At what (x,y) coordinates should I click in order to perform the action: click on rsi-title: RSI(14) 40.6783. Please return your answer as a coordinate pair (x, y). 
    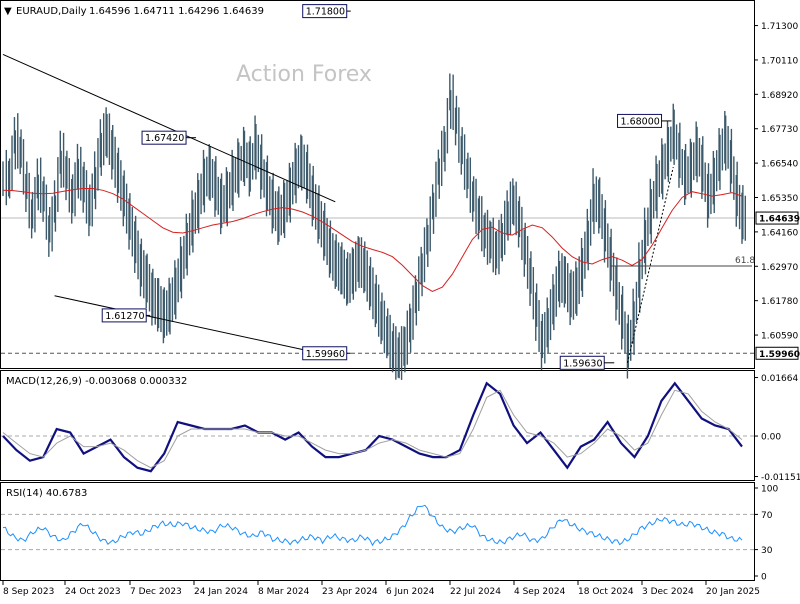
    Looking at the image, I should click on (46, 493).